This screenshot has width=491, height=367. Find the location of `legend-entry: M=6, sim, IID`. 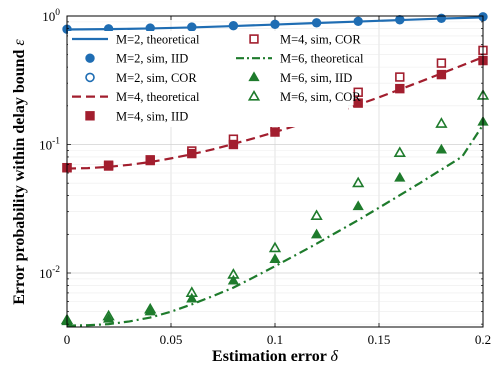

legend-entry: M=6, sim, IID is located at coordinates (300, 78).